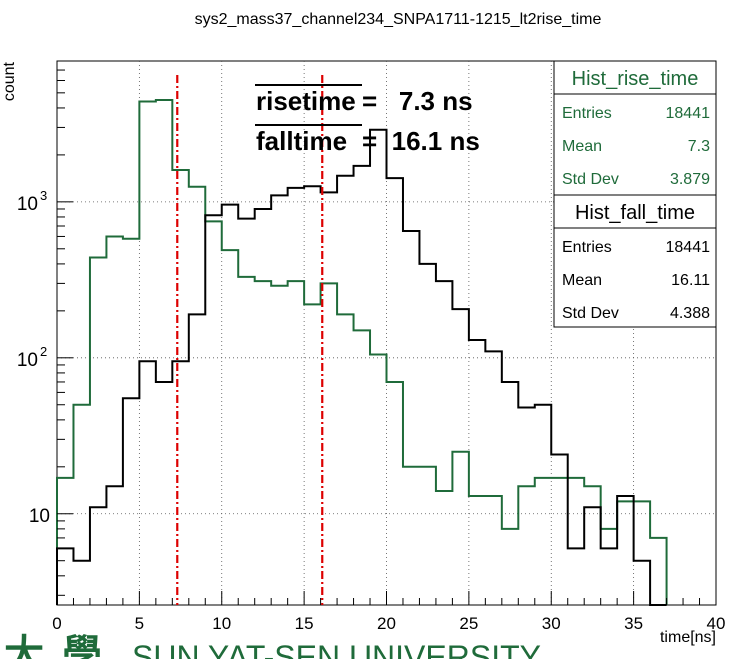 The image size is (740, 664). I want to click on x-tick-label: 20, so click(386, 623).